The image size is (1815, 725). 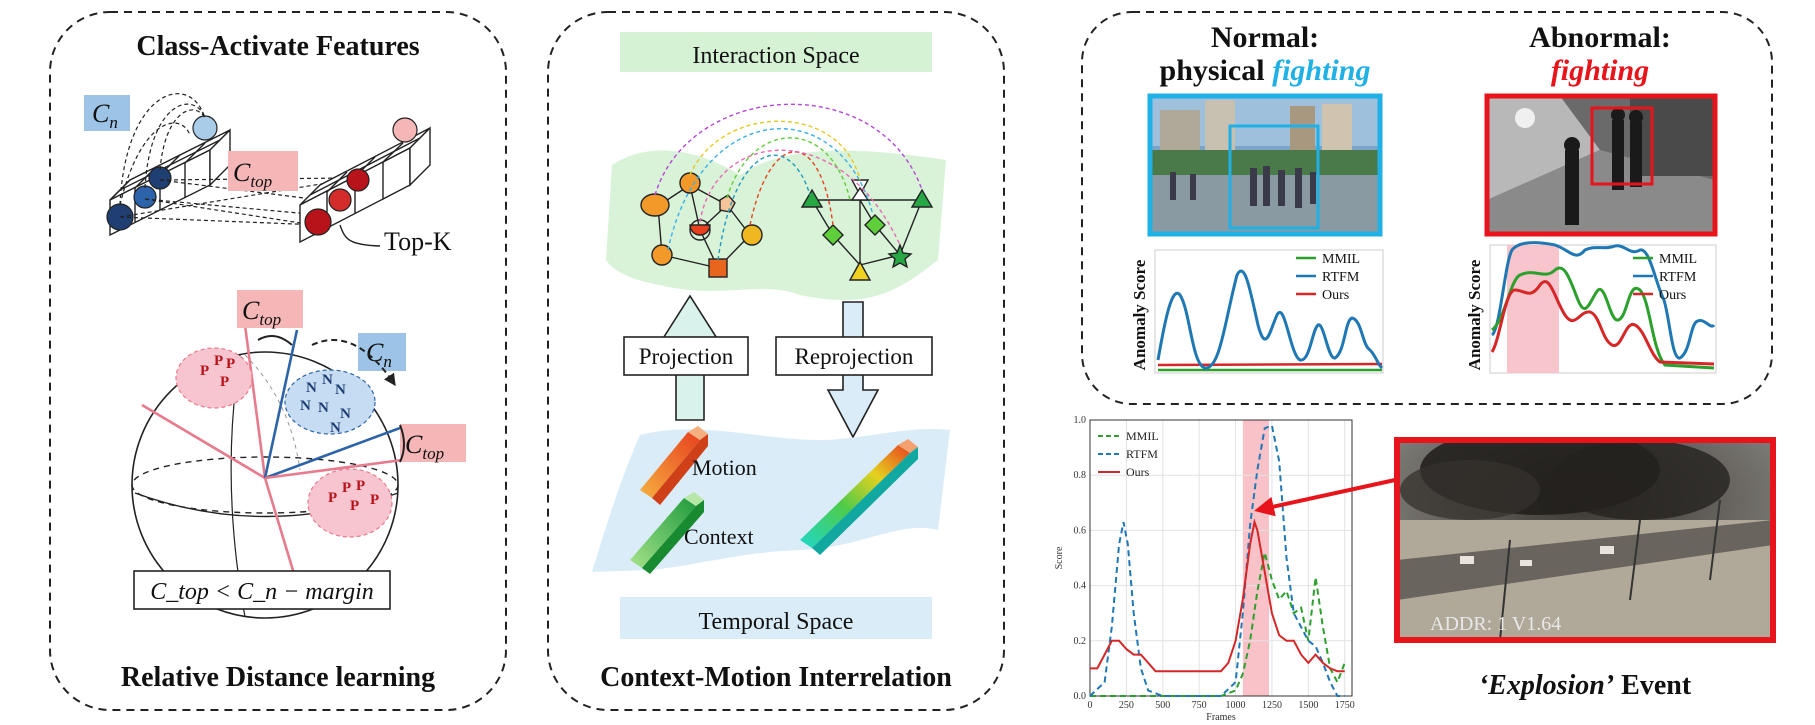 What do you see at coordinates (1308, 705) in the screenshot?
I see `x-tick-label: 1500` at bounding box center [1308, 705].